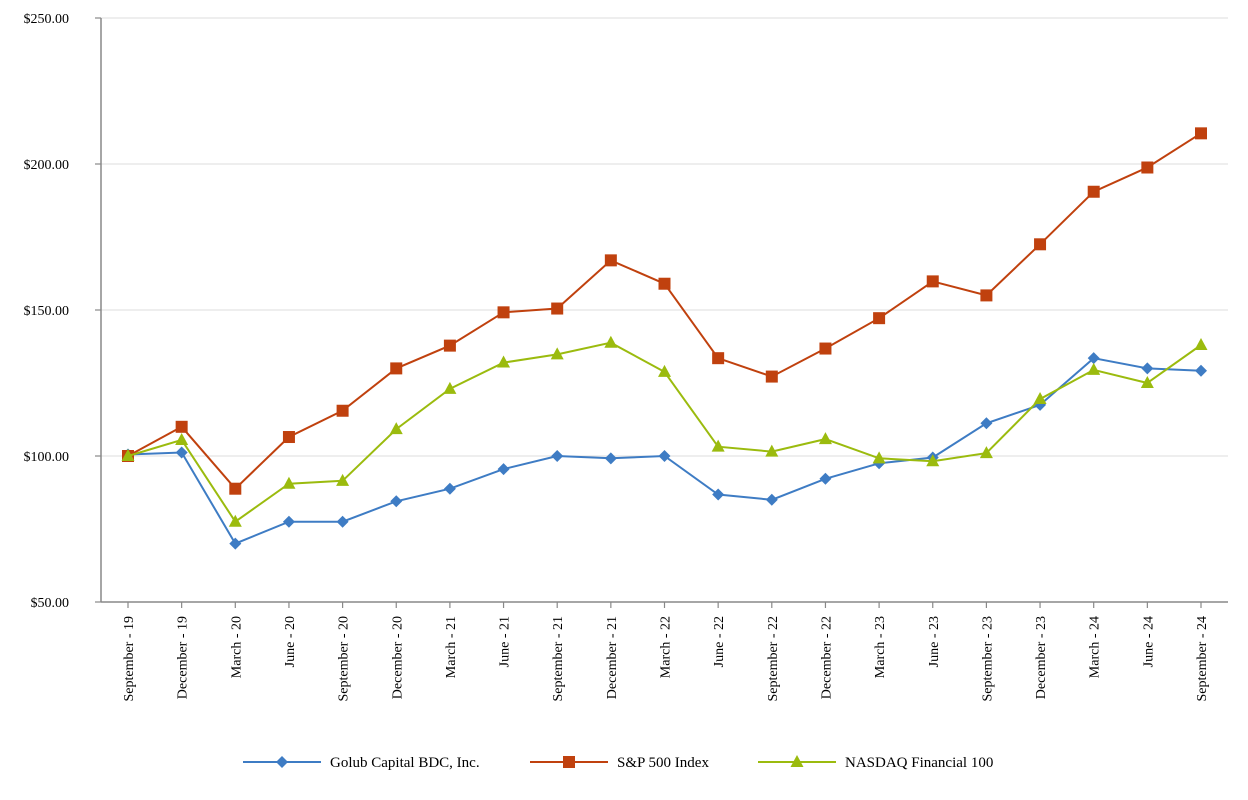  Describe the element at coordinates (880, 647) in the screenshot. I see `x-tick-label: March - 23` at that location.